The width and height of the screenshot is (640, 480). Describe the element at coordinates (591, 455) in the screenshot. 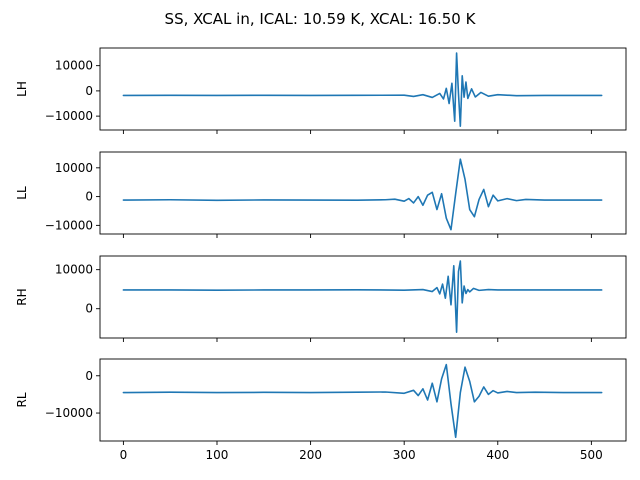

I see `x-tick-label: 500` at that location.